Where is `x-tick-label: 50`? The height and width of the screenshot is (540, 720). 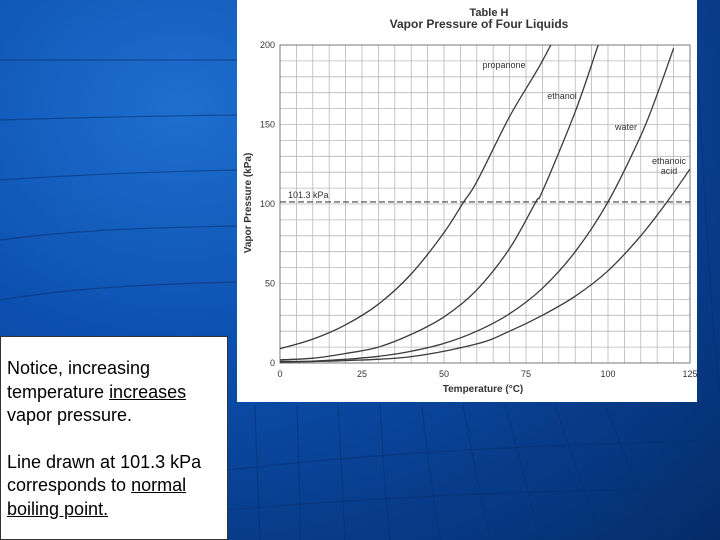 x-tick-label: 50 is located at coordinates (444, 374).